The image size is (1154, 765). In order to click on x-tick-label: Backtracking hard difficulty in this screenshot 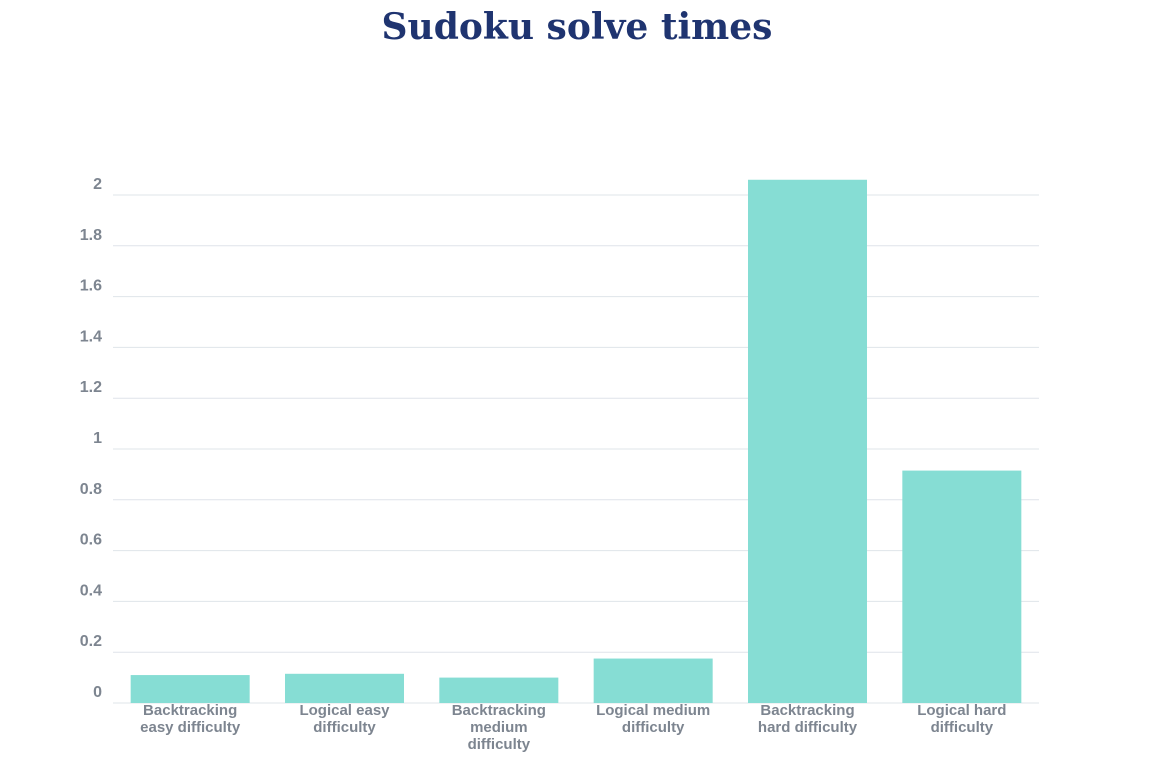, I will do `click(808, 719)`.